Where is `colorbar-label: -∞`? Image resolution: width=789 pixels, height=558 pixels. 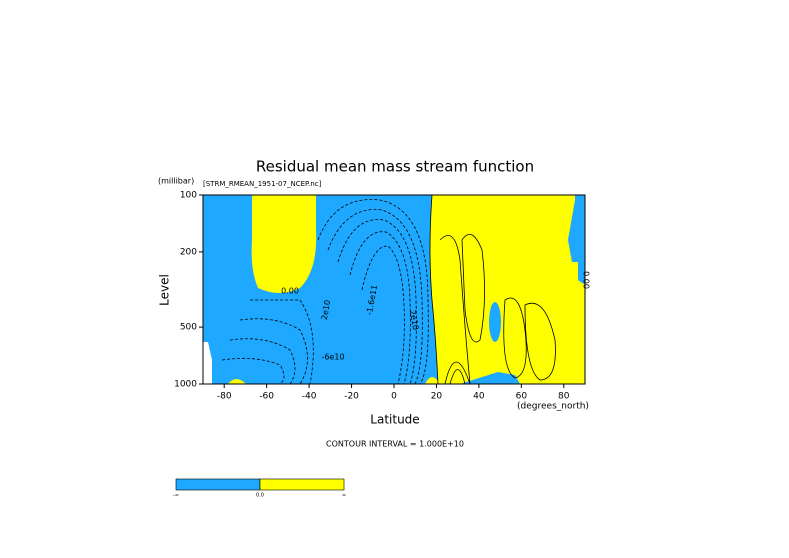 colorbar-label: -∞ is located at coordinates (176, 496).